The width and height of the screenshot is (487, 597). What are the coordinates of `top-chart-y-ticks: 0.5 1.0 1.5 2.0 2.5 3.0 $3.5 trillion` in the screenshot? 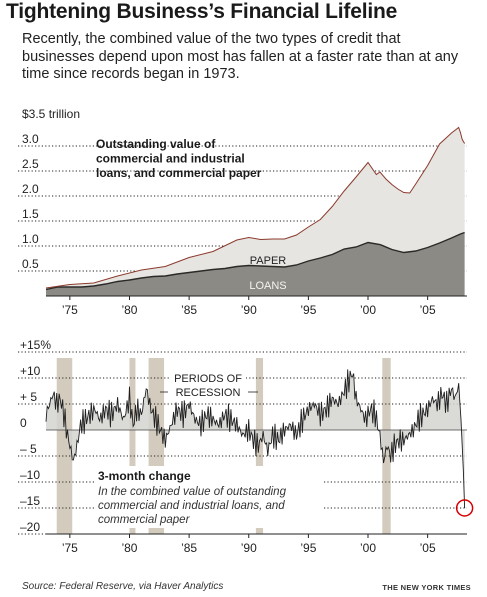 It's located at (51, 189).